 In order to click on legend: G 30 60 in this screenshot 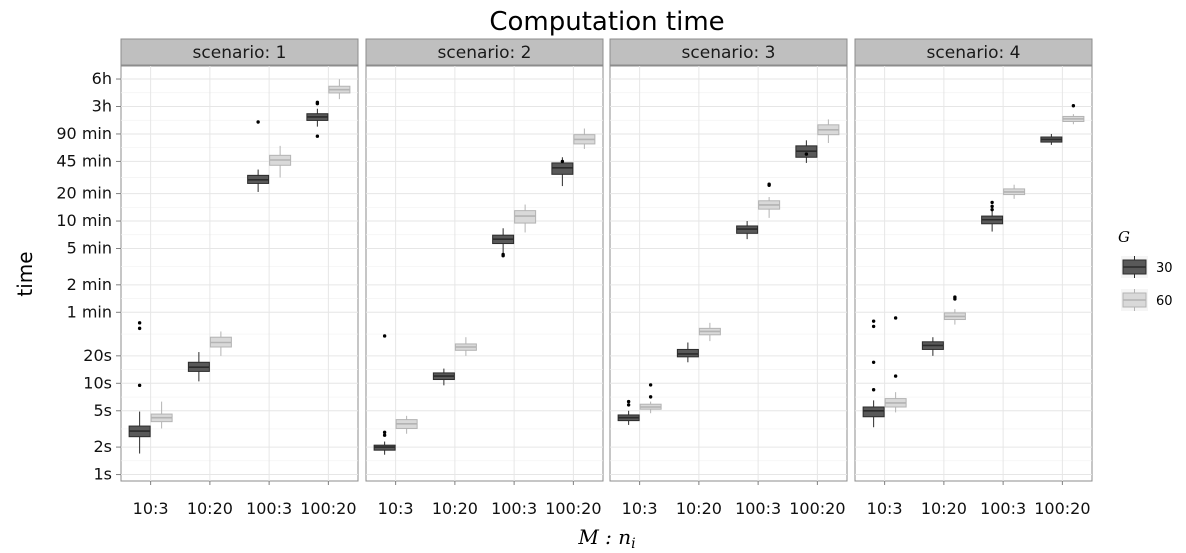, I will do `click(1145, 269)`.